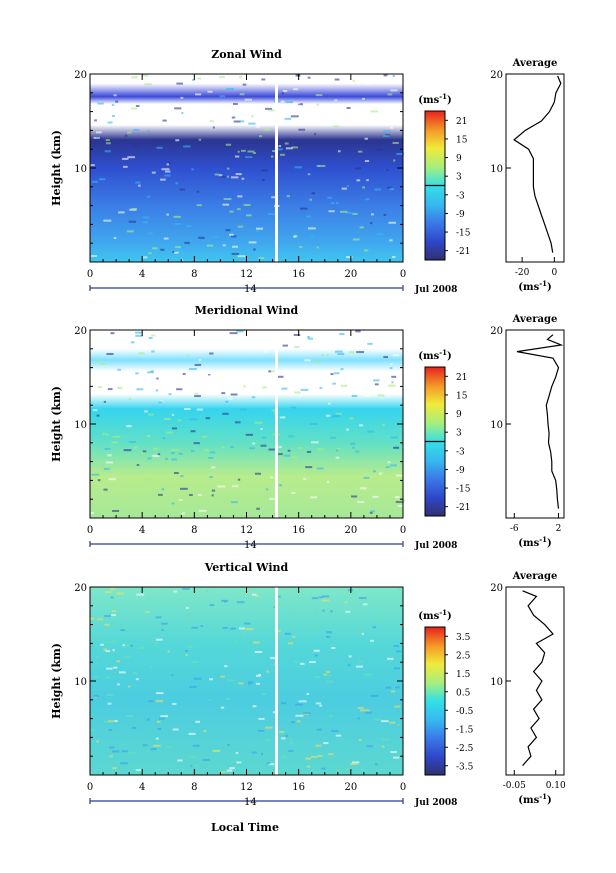 This screenshot has height=873, width=616. Describe the element at coordinates (514, 786) in the screenshot. I see `average-x-tick-label: -0.05` at that location.